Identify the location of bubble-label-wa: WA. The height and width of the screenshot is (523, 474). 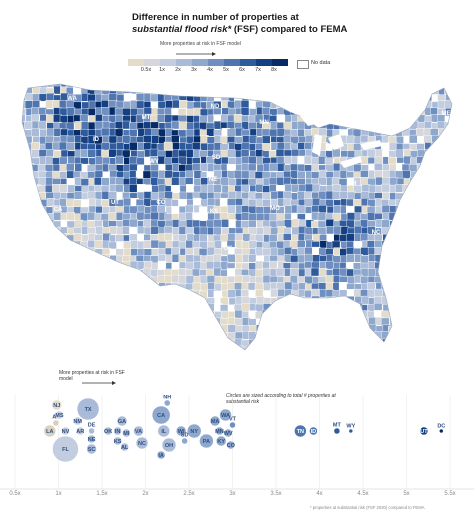
(225, 416).